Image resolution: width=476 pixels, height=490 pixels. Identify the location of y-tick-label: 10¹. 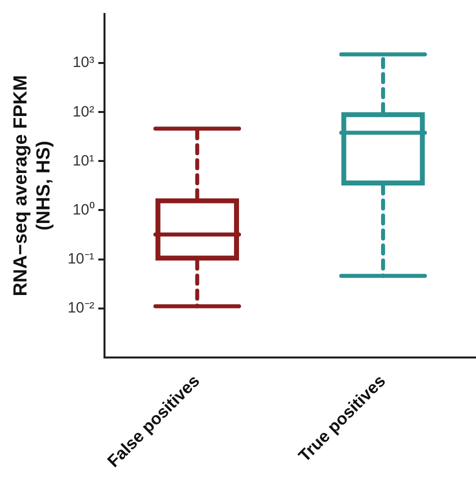
(83, 161).